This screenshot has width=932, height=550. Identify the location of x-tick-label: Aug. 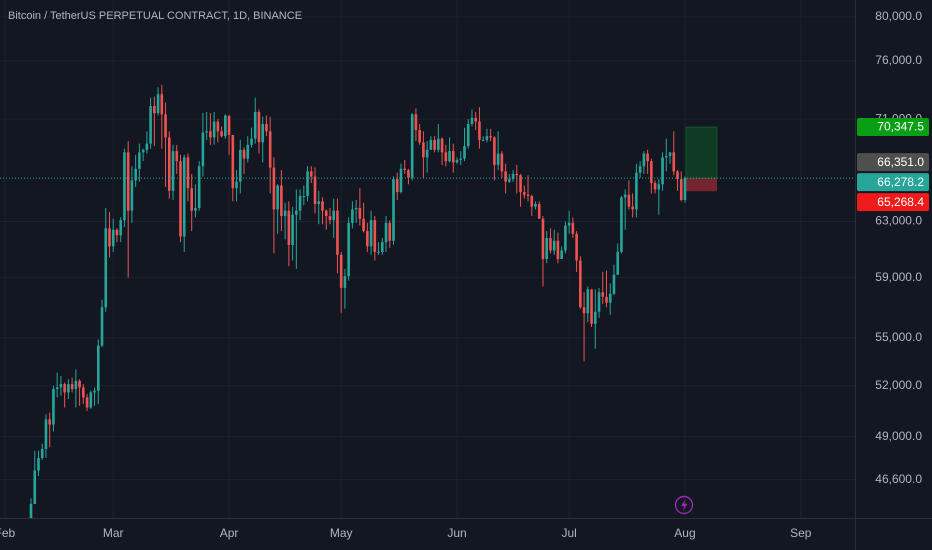
(684, 533).